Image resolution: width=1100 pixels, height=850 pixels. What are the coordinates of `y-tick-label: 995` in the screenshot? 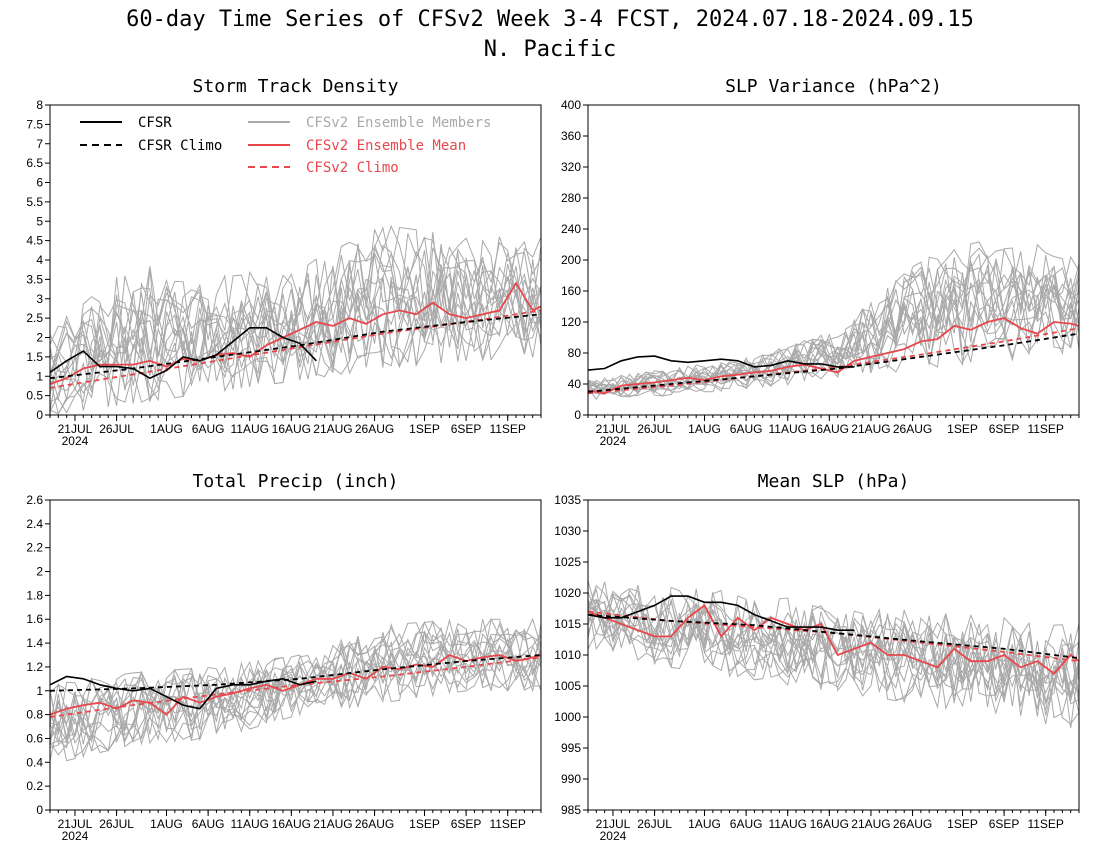 It's located at (571, 748).